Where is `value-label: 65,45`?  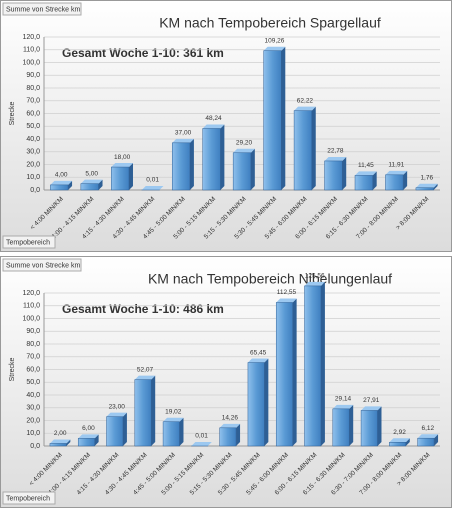 value-label: 65,45 is located at coordinates (258, 352).